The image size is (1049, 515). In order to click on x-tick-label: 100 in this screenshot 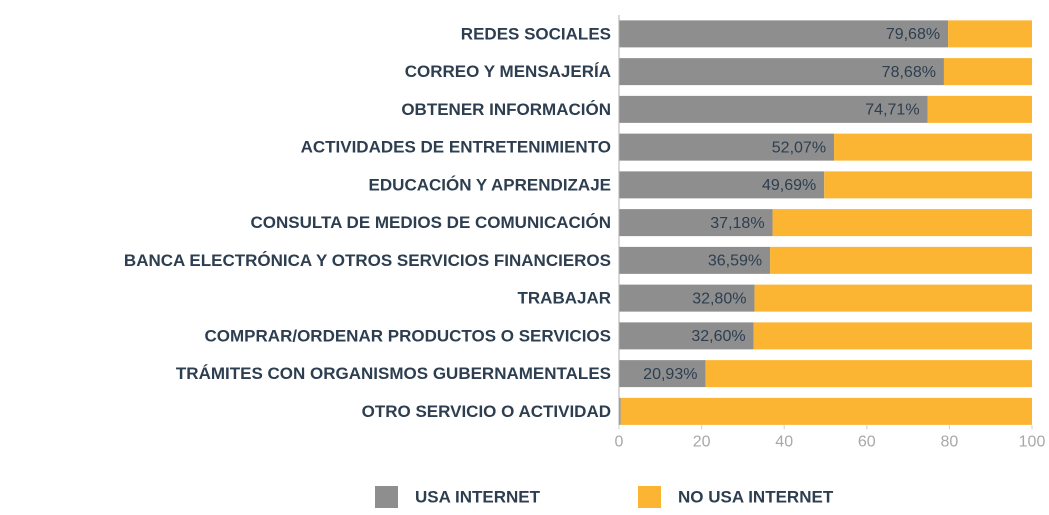, I will do `click(1032, 441)`.